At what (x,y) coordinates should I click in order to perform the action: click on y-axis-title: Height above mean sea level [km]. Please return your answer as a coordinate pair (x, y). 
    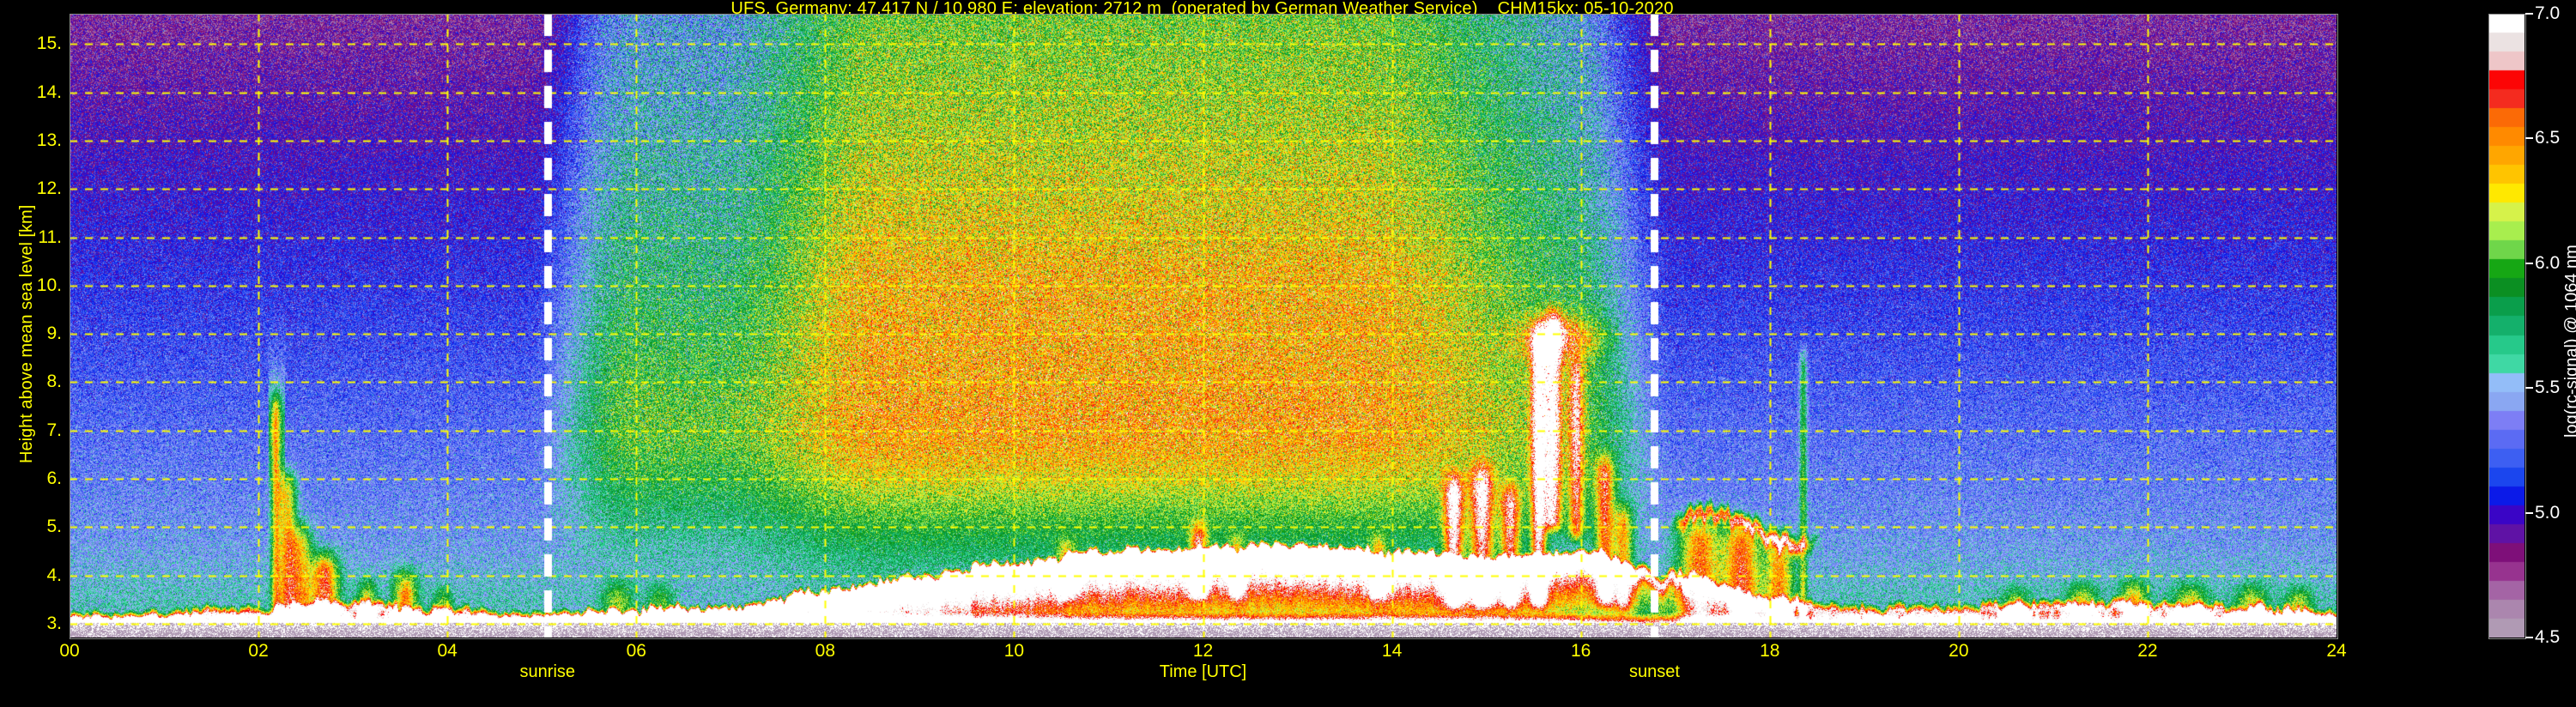
    Looking at the image, I should click on (26, 333).